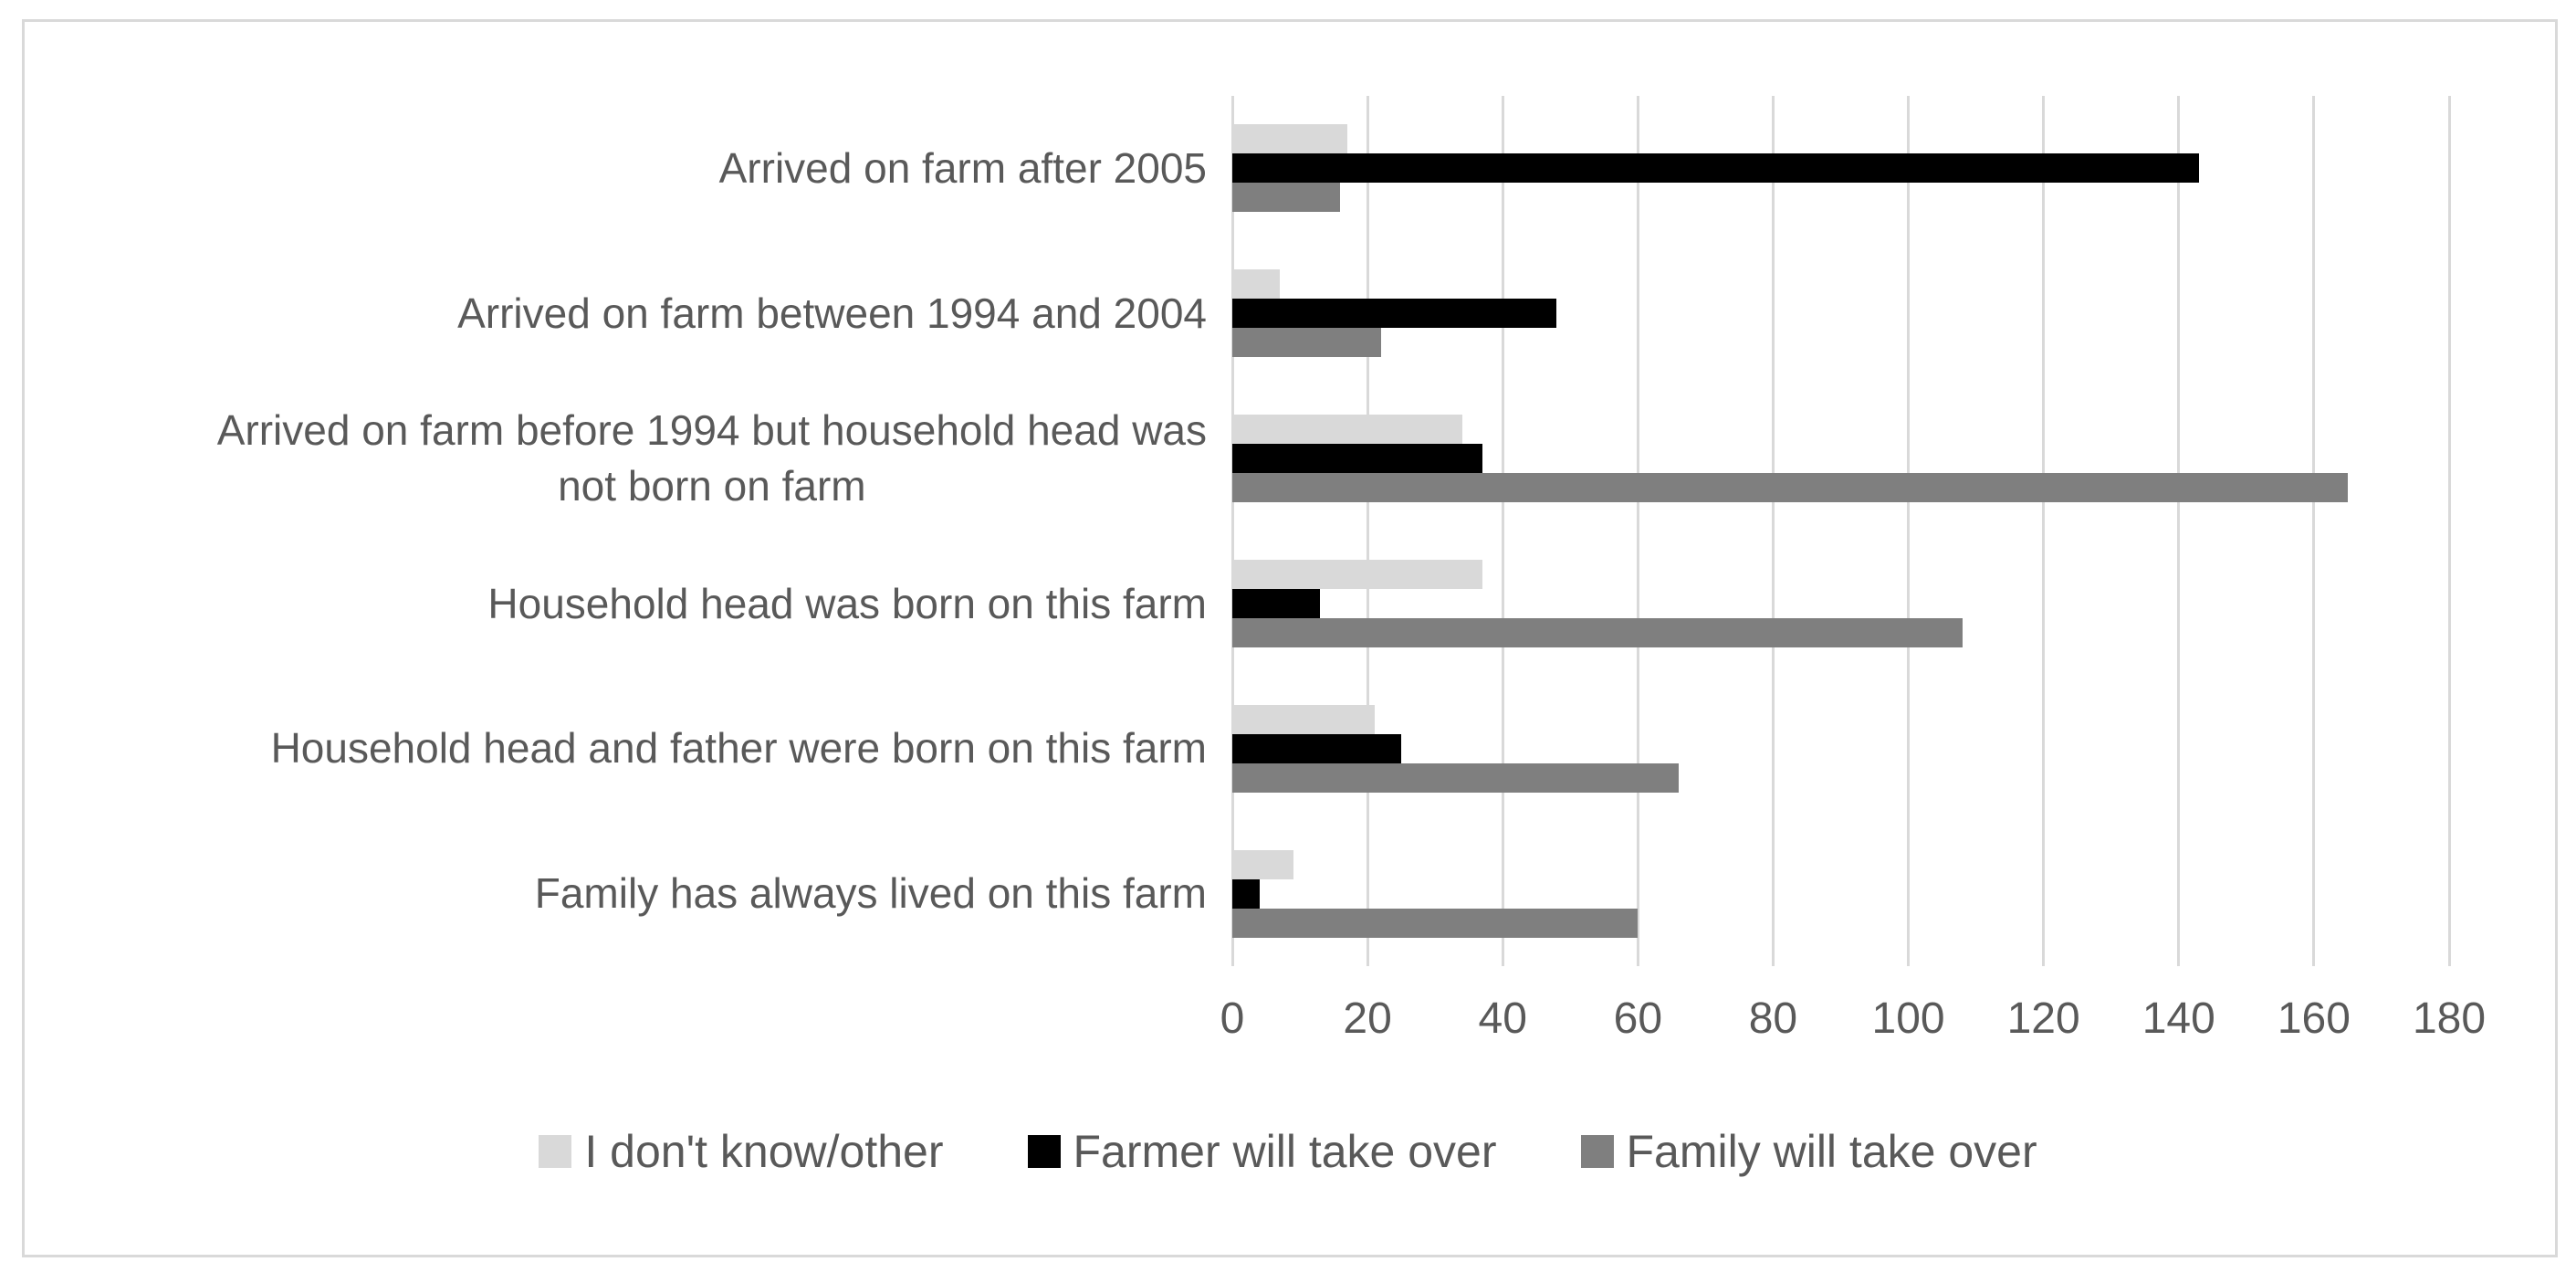 The height and width of the screenshot is (1283, 2576). What do you see at coordinates (1307, 343) in the screenshot?
I see `bar-series3-cat2` at bounding box center [1307, 343].